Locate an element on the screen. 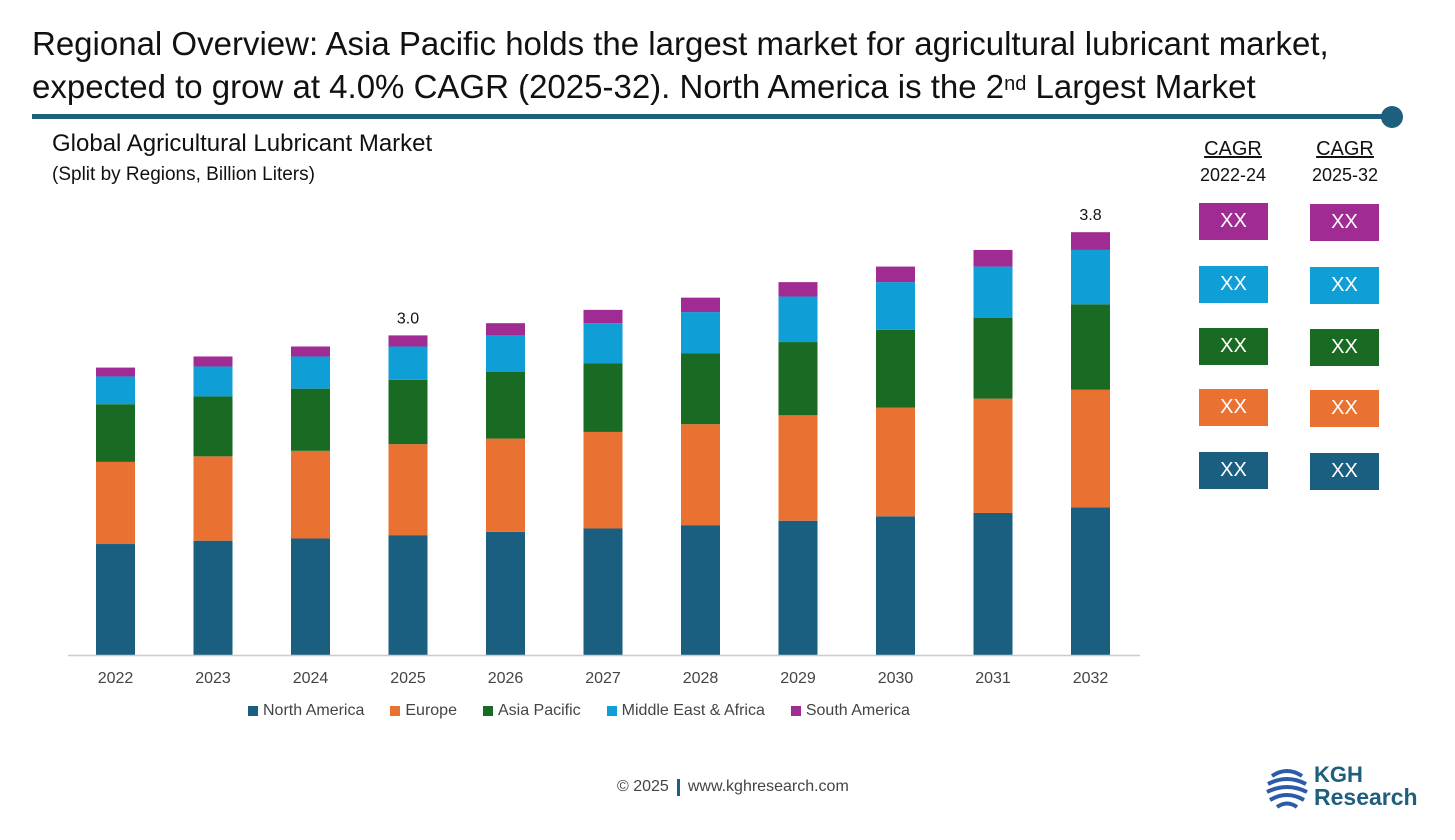 The image size is (1455, 840). bar-segment-south-america-2028 is located at coordinates (700, 305).